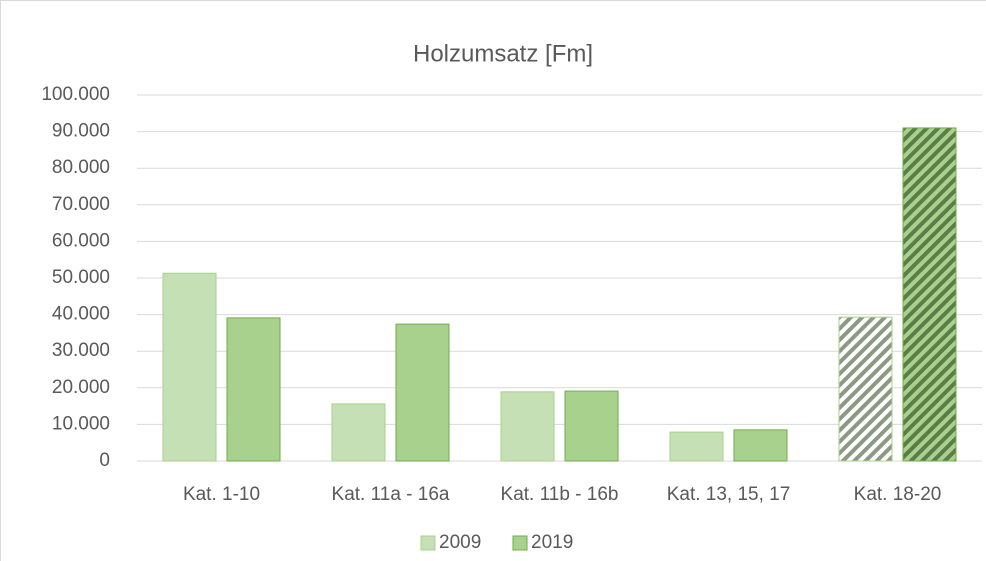 The image size is (986, 561). What do you see at coordinates (729, 494) in the screenshot?
I see `x-tick-label: Kat. 13, 15, 17` at bounding box center [729, 494].